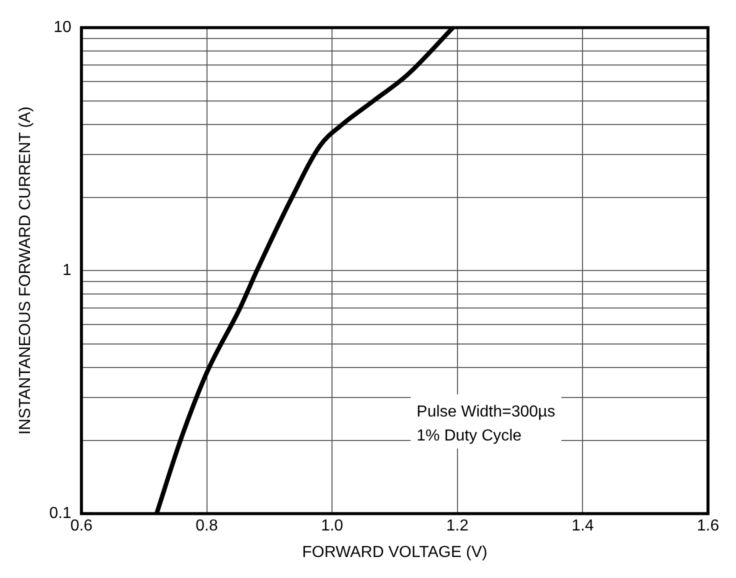  What do you see at coordinates (25, 270) in the screenshot?
I see `y-axis-title: INSTANTANEOUS FORWARD CURRENT (A)` at bounding box center [25, 270].